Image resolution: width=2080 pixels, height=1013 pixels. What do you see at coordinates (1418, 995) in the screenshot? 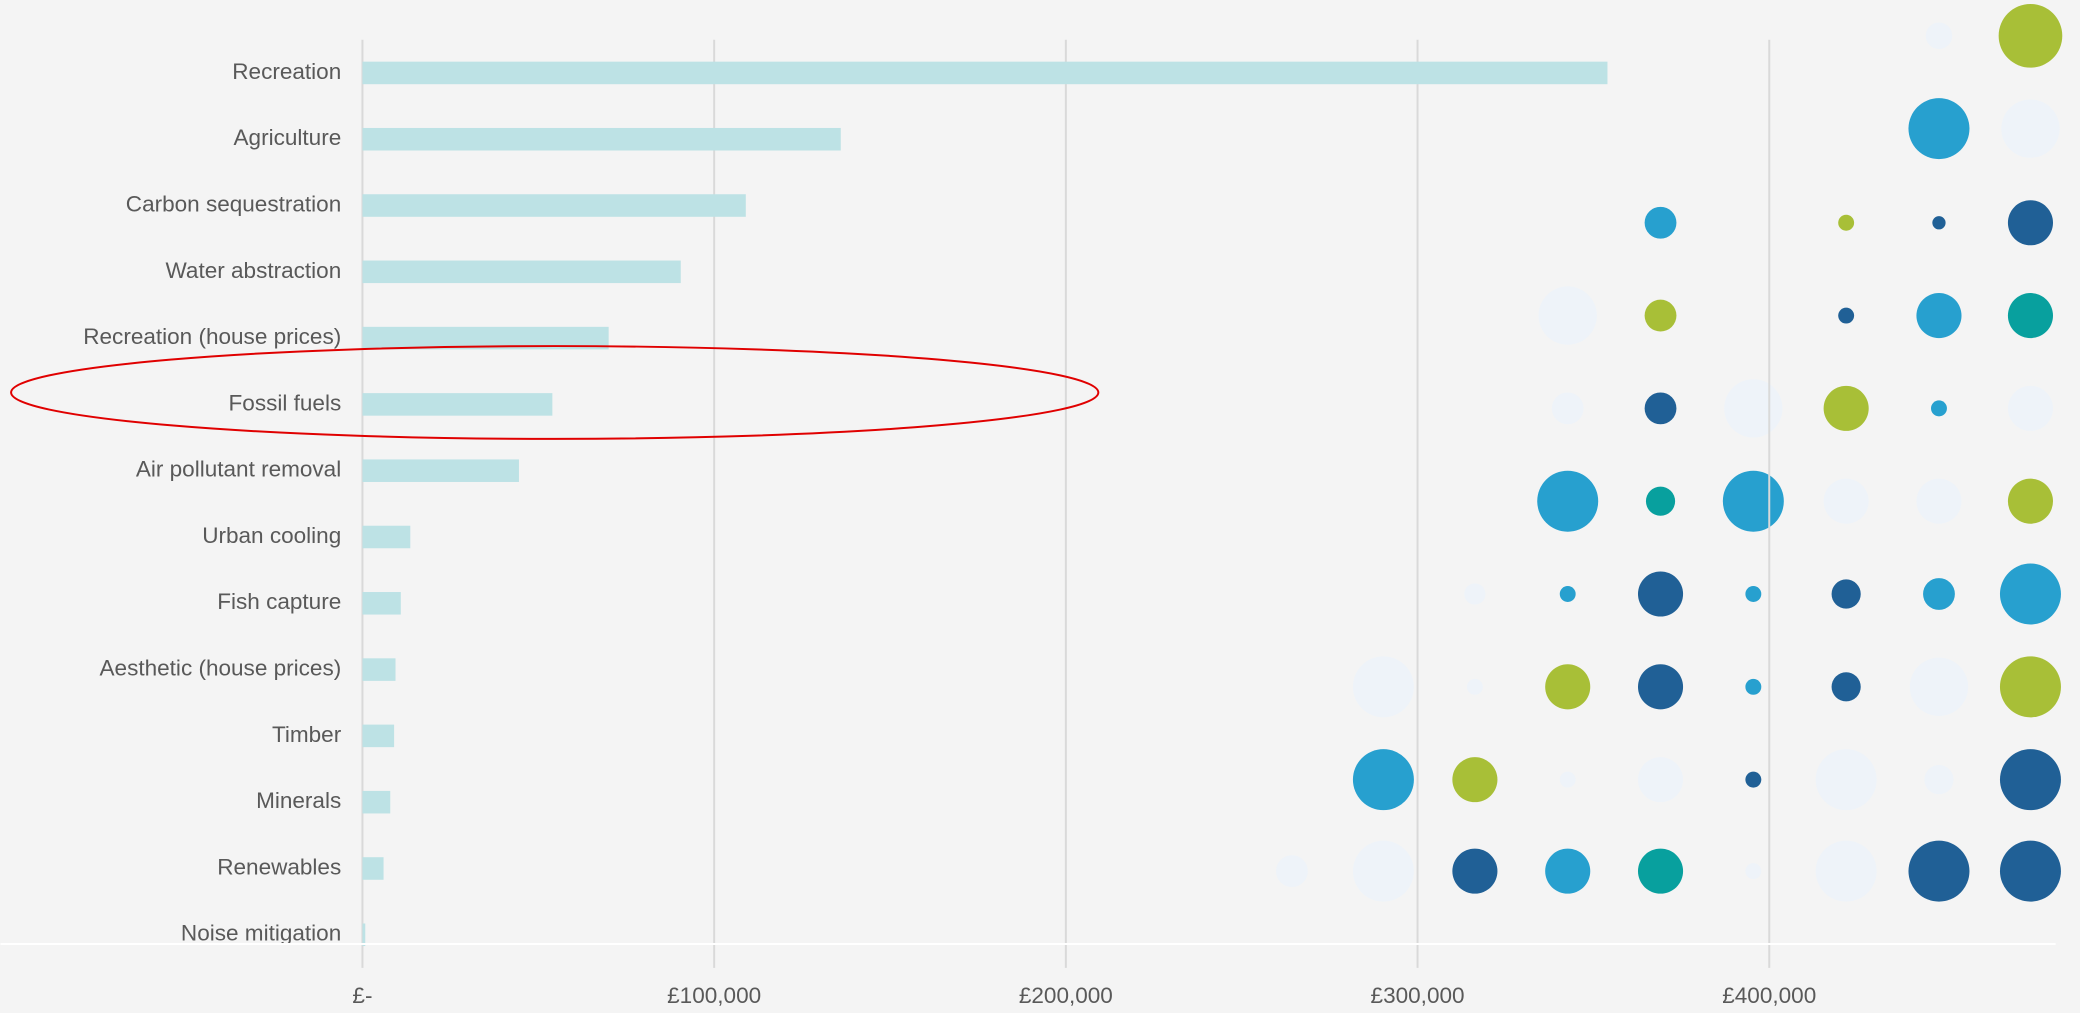
I see `x-tick-label: £300,000` at bounding box center [1418, 995].